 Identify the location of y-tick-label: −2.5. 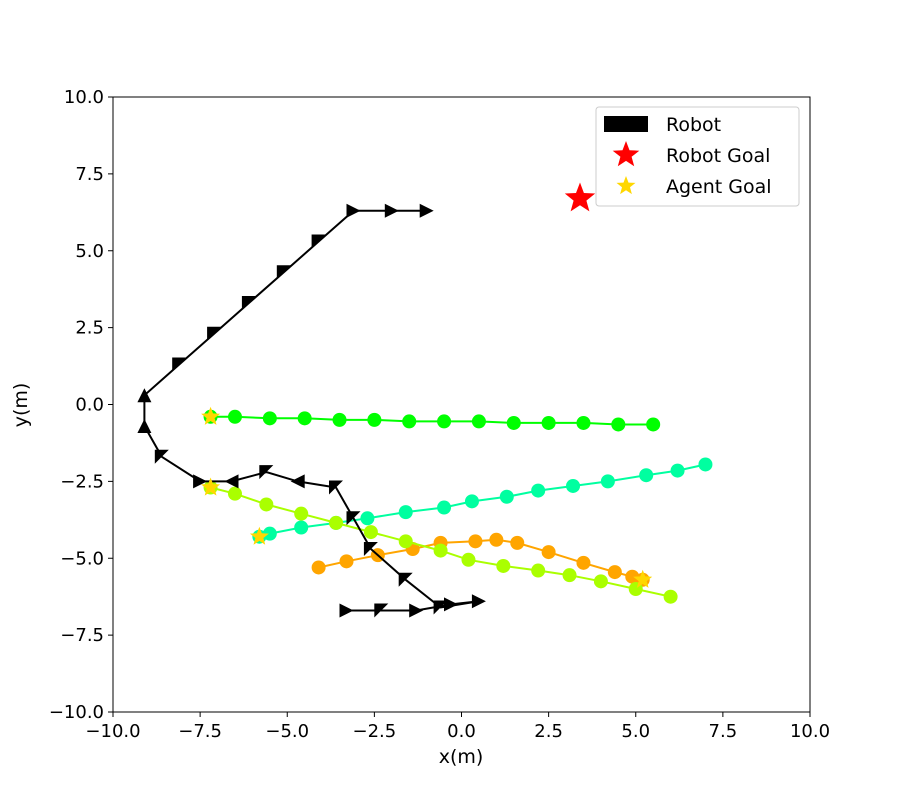
(82, 481).